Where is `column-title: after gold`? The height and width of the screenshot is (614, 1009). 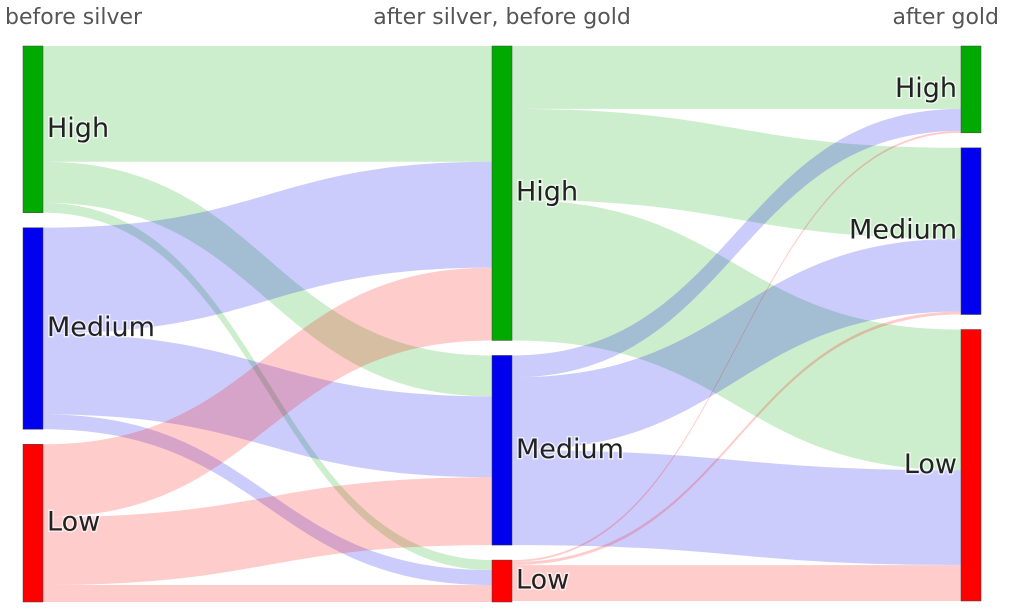 column-title: after gold is located at coordinates (945, 17).